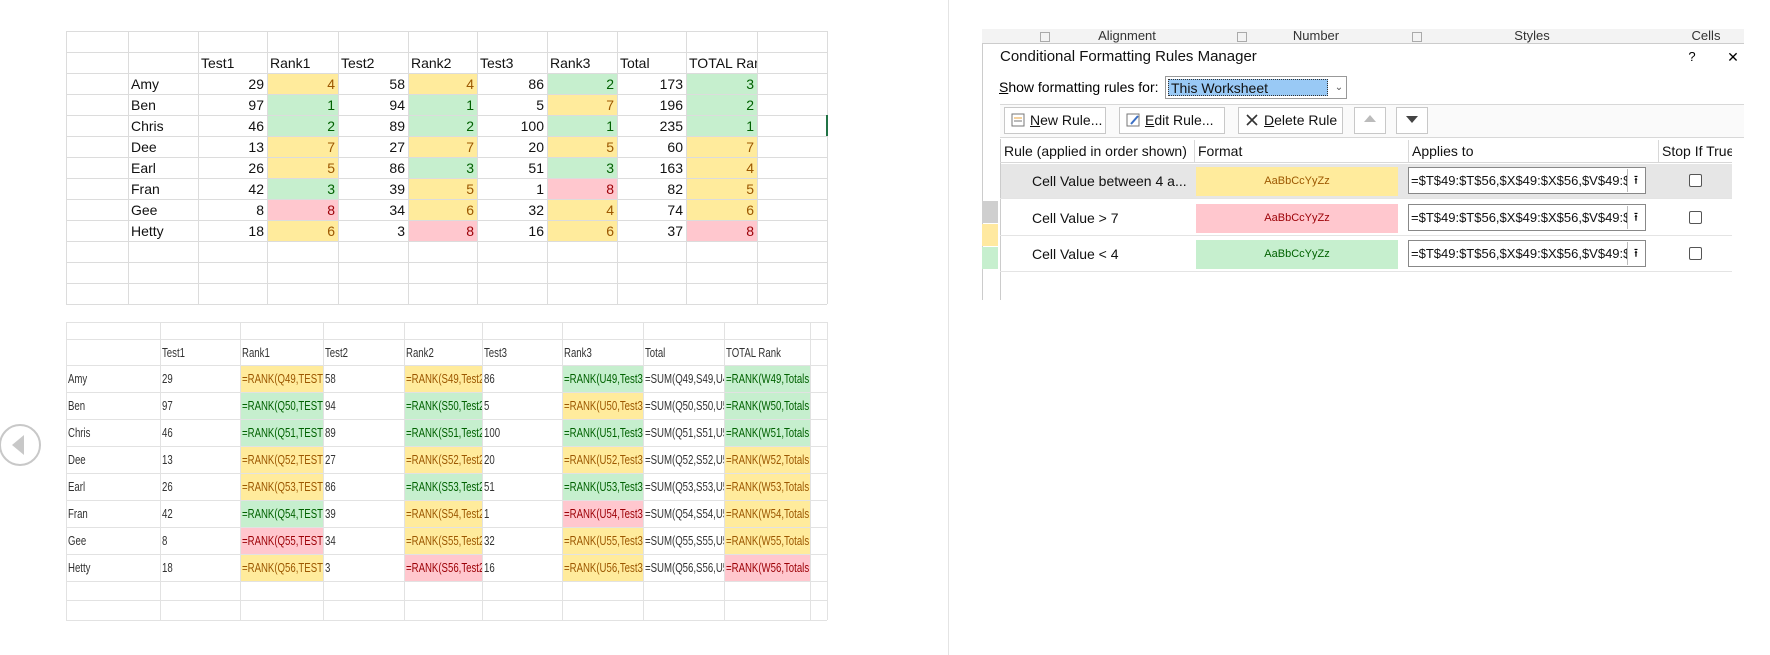 This screenshot has width=1770, height=655. What do you see at coordinates (1443, 151) in the screenshot?
I see `column-header: Applies to` at bounding box center [1443, 151].